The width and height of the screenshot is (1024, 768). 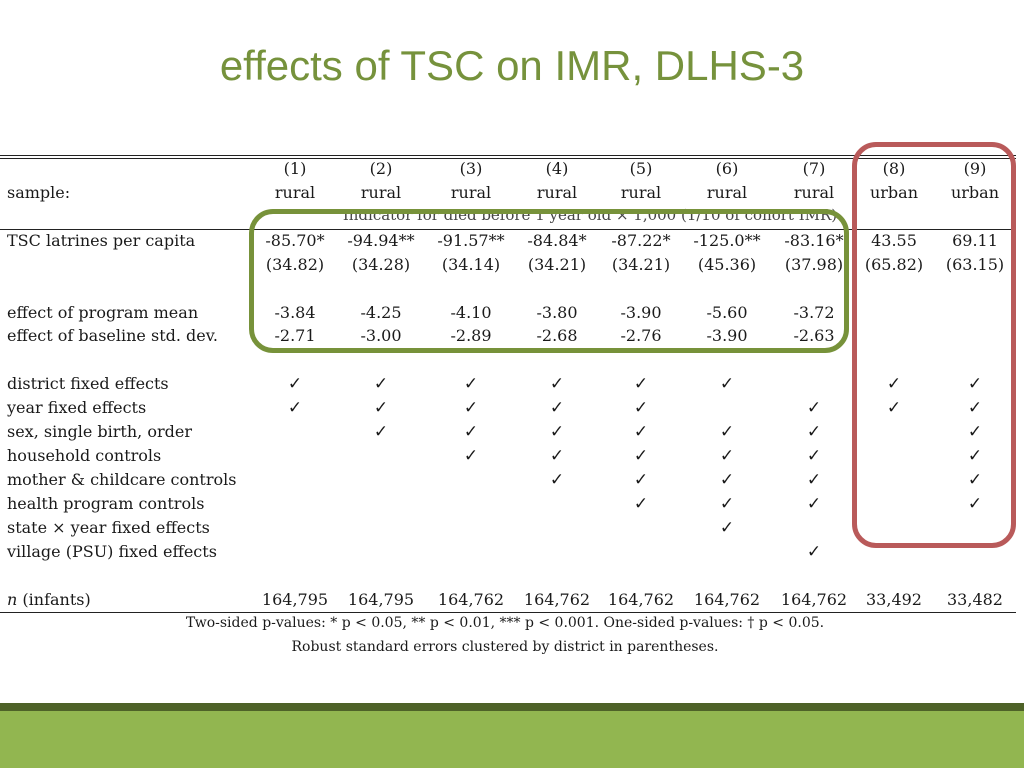 What do you see at coordinates (112, 551) in the screenshot?
I see `control-row-label: village (PSU) fixed effects` at bounding box center [112, 551].